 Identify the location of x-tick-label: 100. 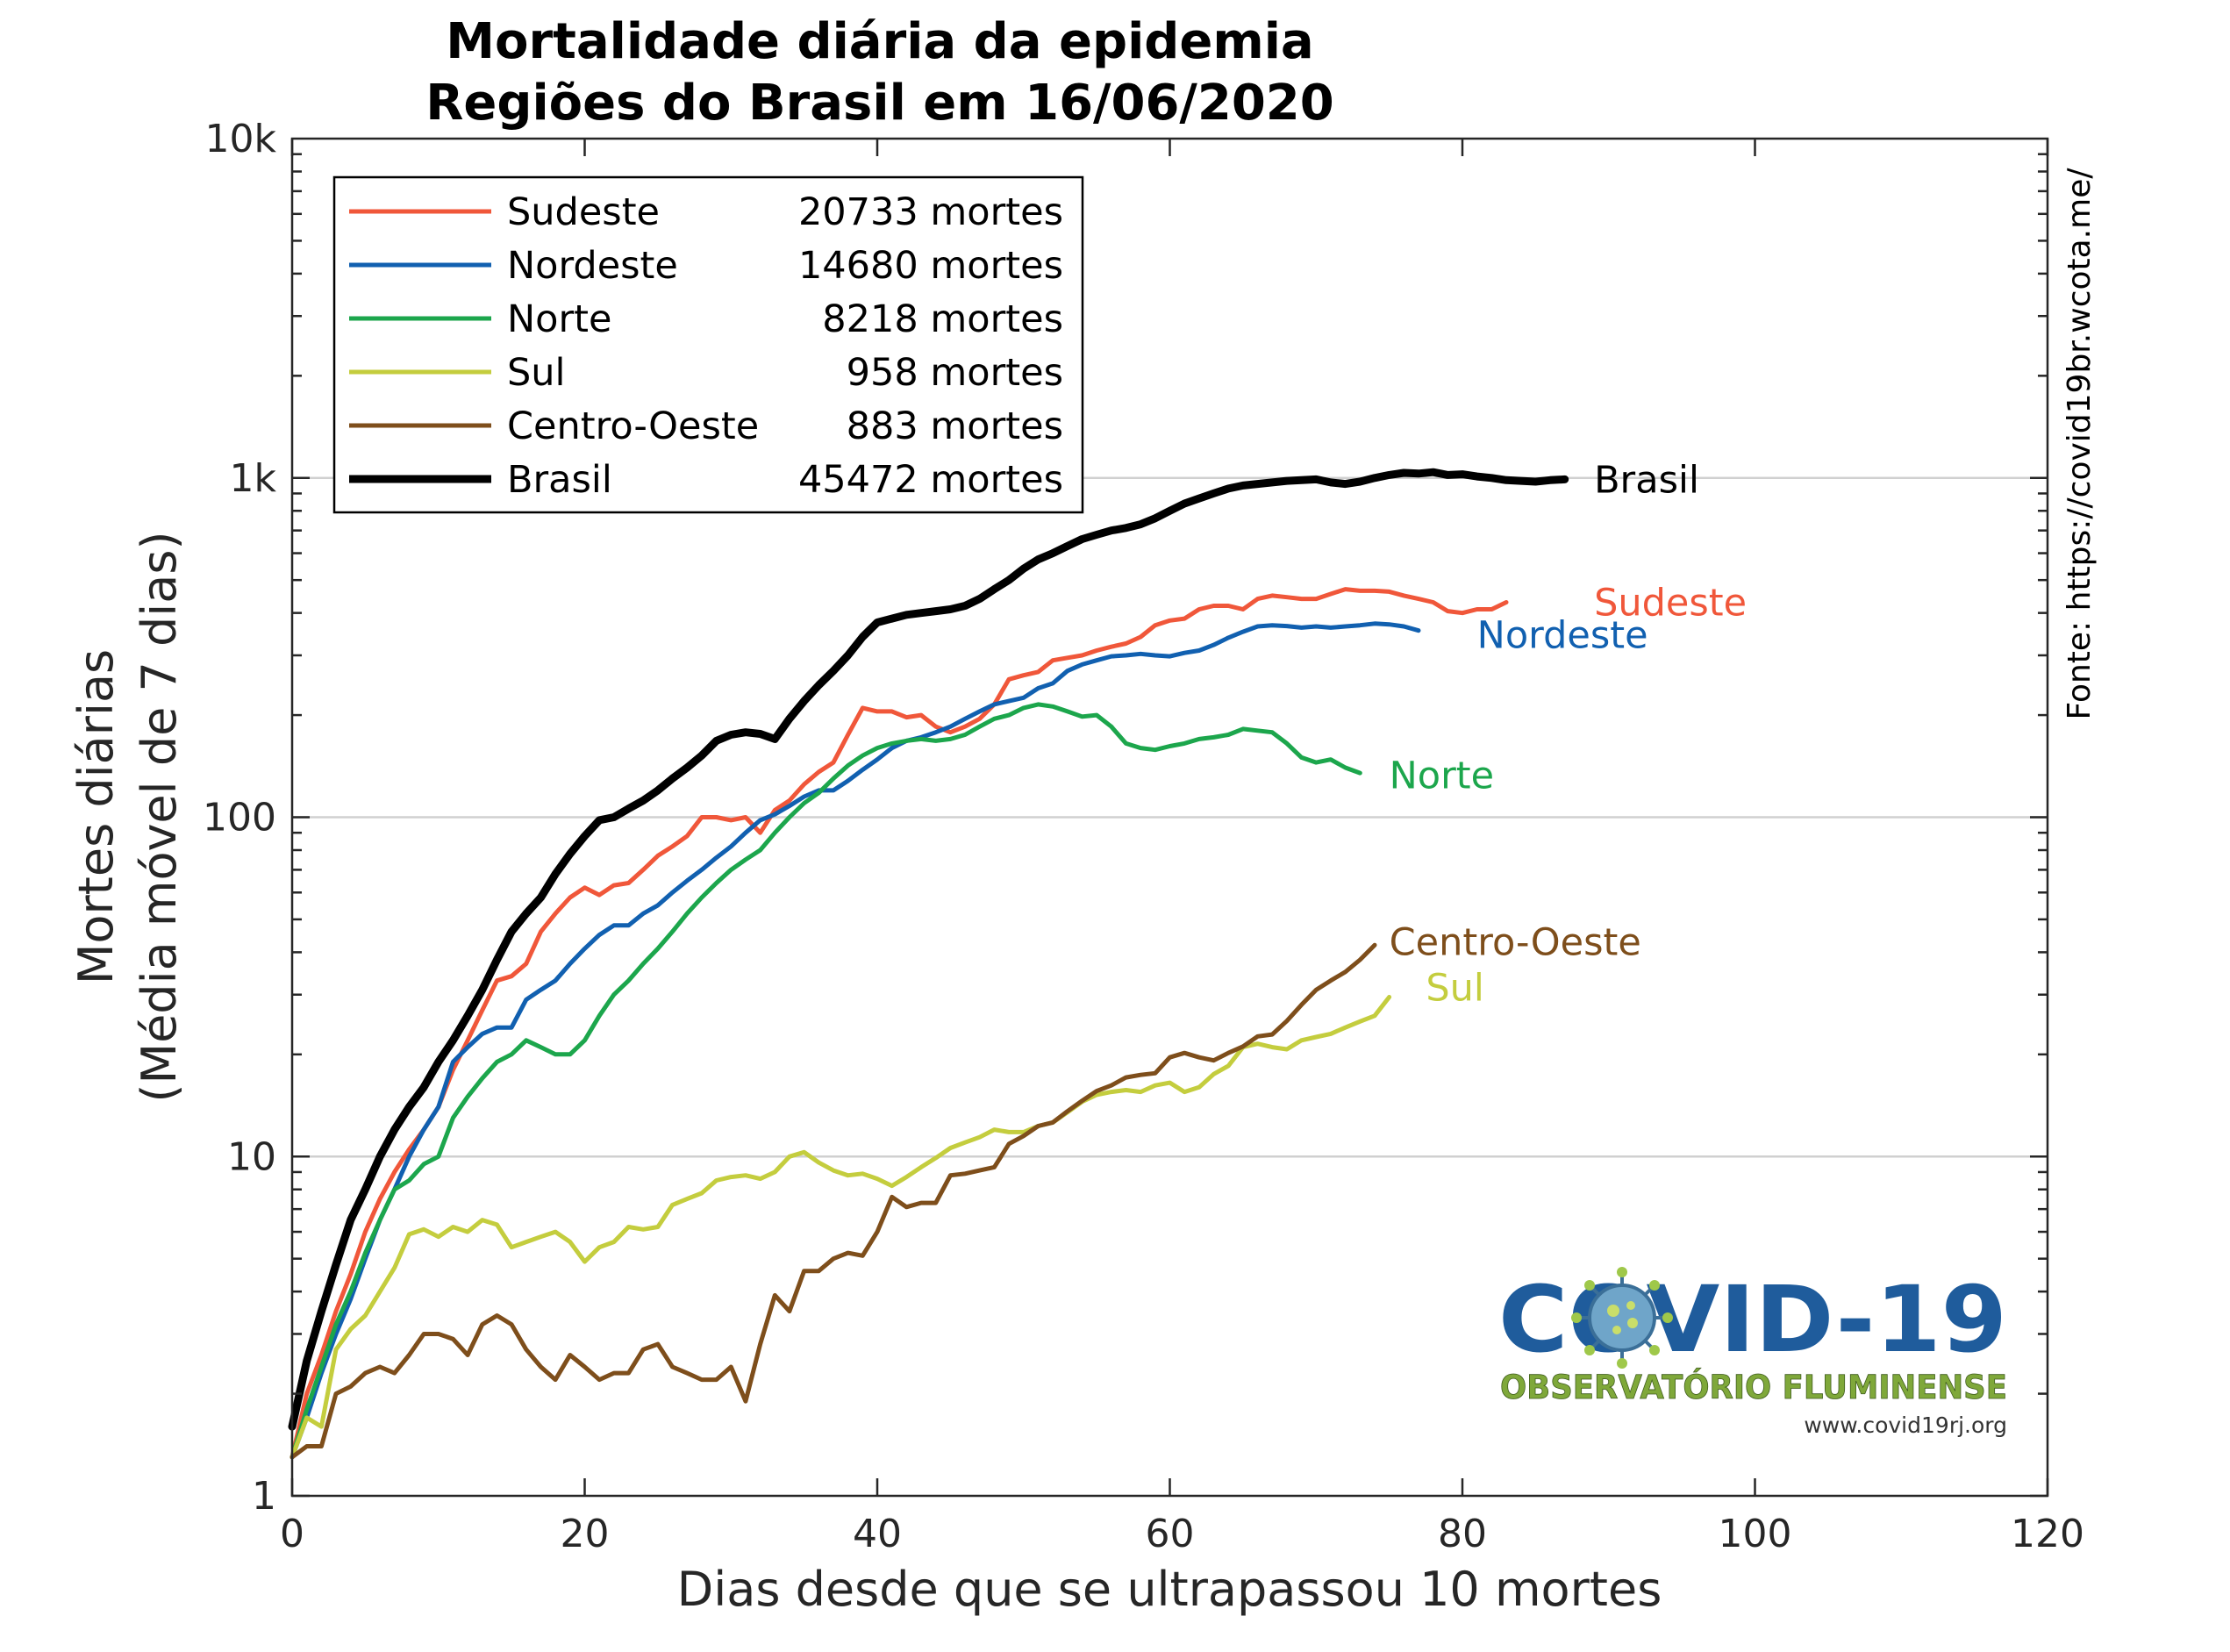
(1755, 1534).